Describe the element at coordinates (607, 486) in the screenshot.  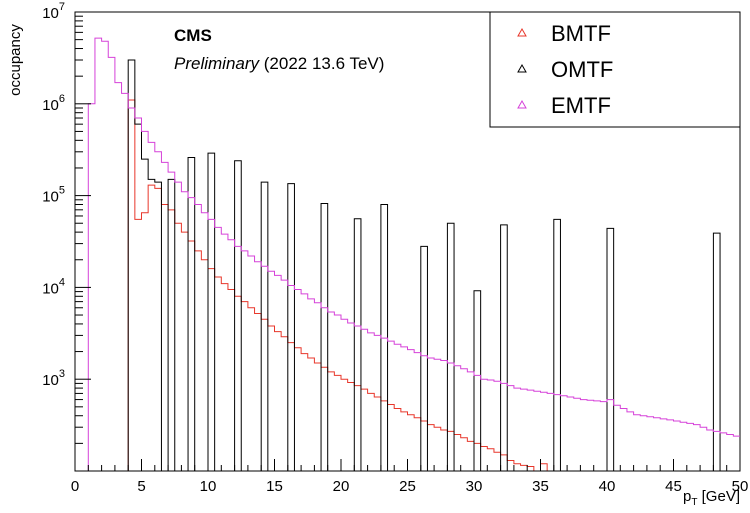
I see `x-tick-label: 40` at that location.